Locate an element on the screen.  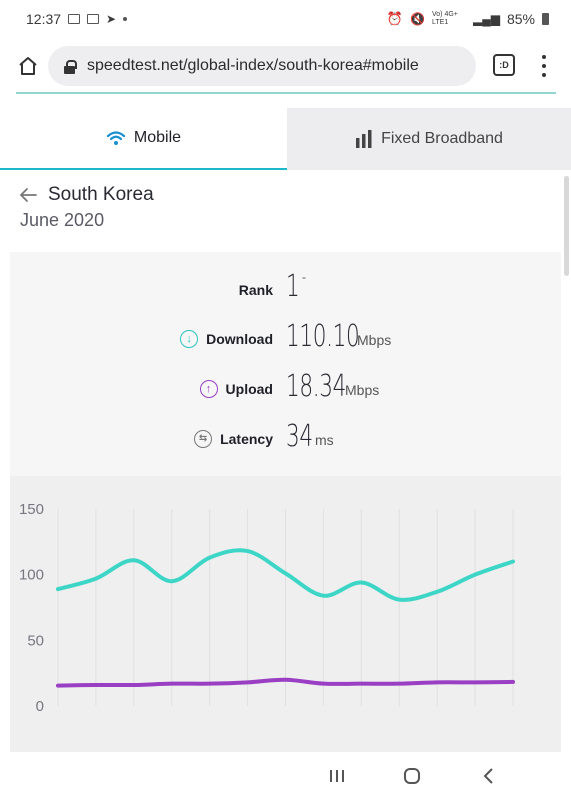
system-nav-bar is located at coordinates (285, 776).